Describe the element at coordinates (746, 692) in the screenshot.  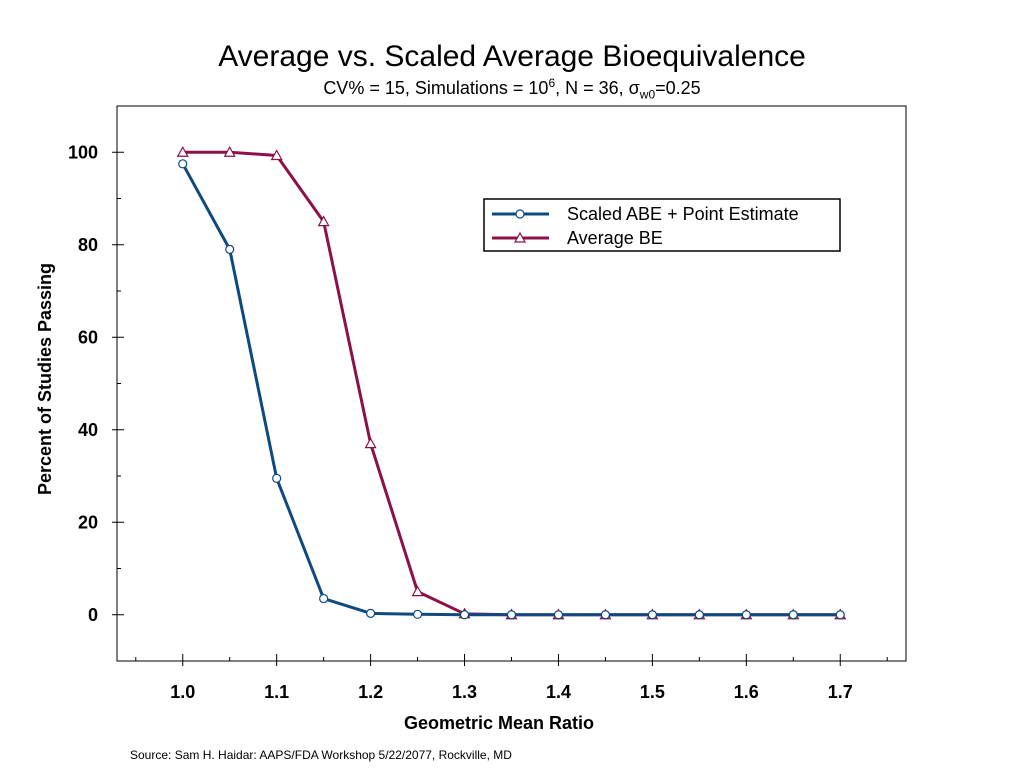
I see `x-tick-label: 1.6` at that location.